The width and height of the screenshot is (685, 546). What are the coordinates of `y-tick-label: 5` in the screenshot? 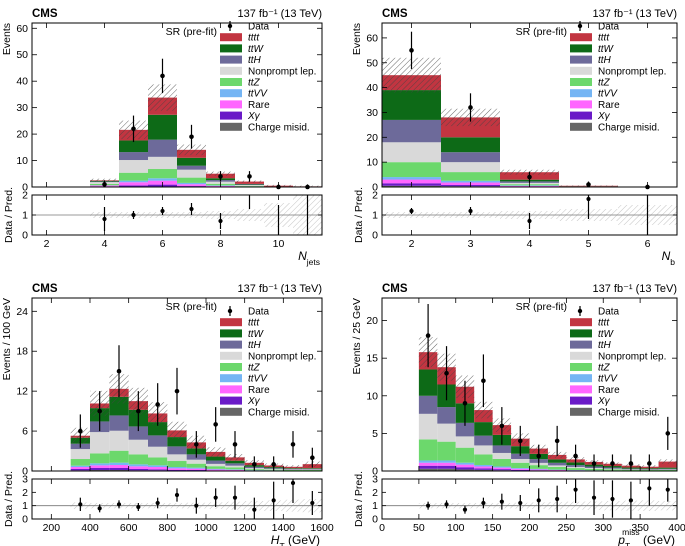 It's located at (375, 434).